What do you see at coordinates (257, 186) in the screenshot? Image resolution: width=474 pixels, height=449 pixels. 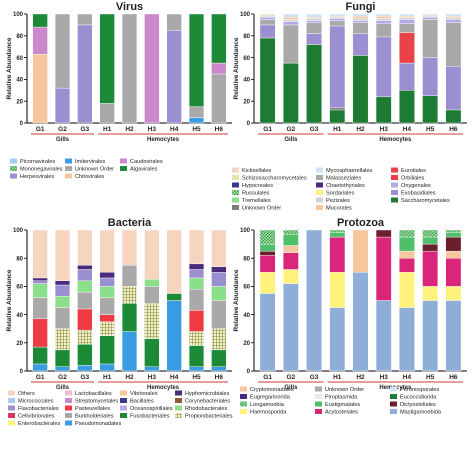 I see `legend-item: Hypocreales` at bounding box center [257, 186].